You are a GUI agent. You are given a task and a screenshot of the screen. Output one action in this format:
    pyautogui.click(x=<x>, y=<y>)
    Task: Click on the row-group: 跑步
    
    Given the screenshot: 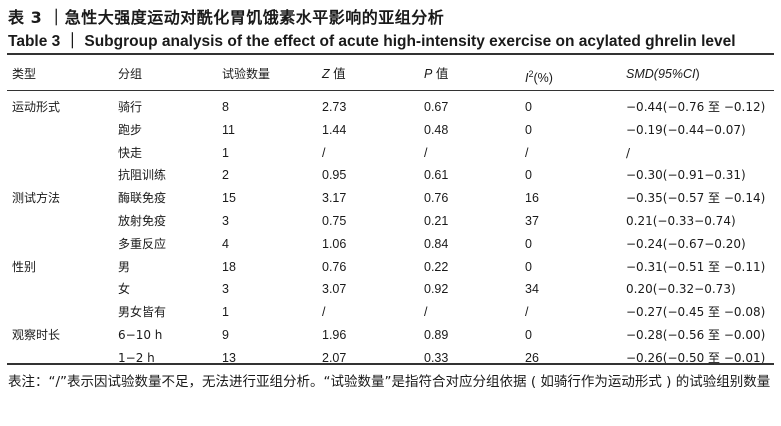 What is the action you would take?
    pyautogui.click(x=130, y=129)
    